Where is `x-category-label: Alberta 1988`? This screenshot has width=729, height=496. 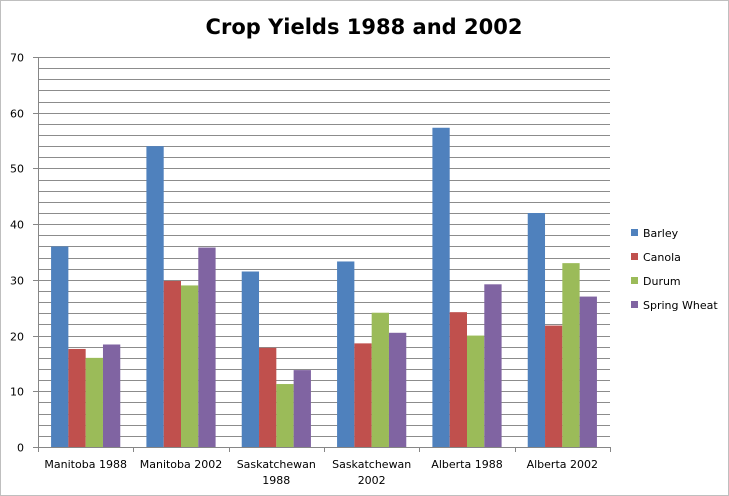 x-category-label: Alberta 1988 is located at coordinates (466, 464).